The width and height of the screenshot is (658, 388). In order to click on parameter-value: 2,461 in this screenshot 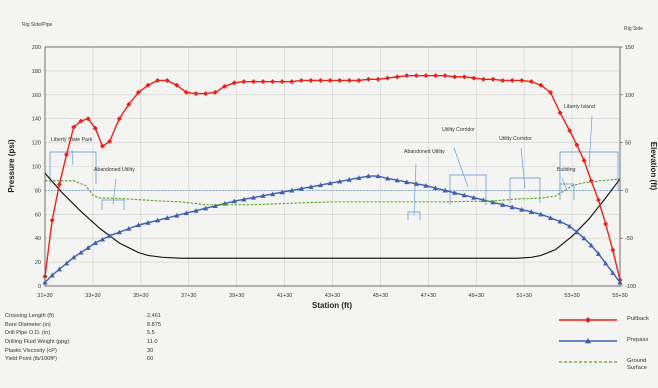, I will do `click(154, 316)`.